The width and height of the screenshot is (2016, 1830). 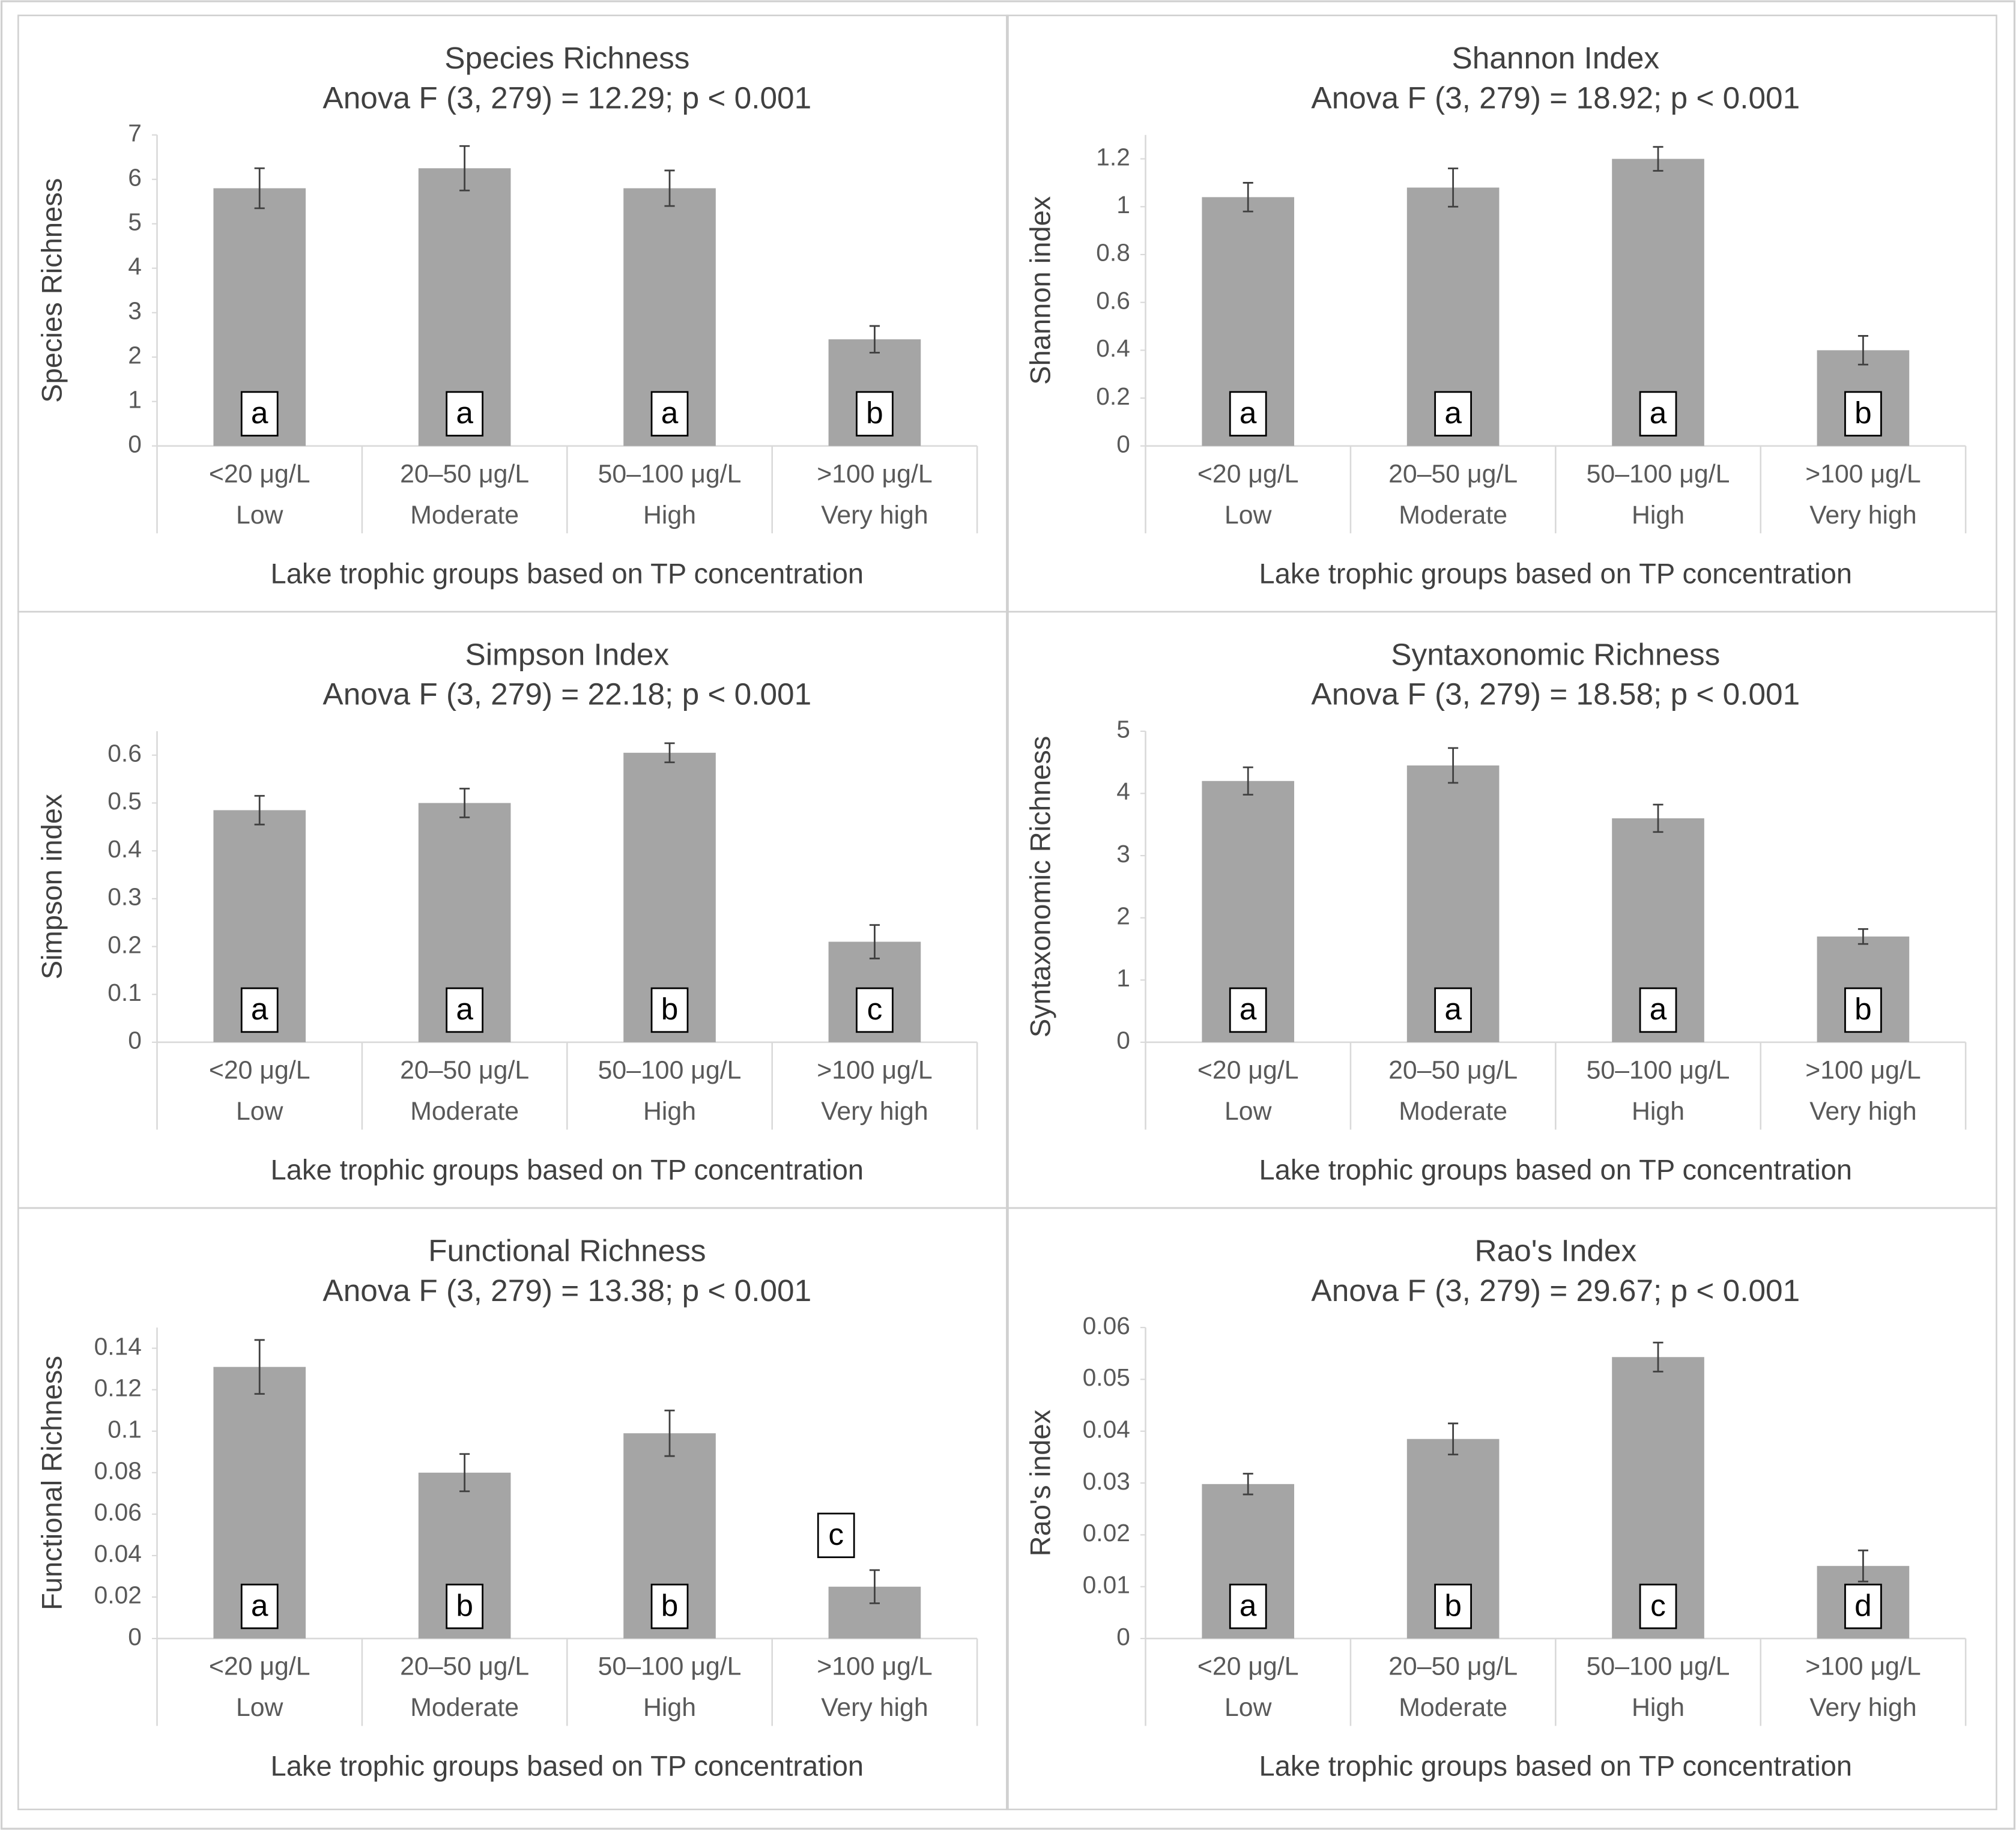 I want to click on y-axis-label: Species Richness, so click(x=52, y=290).